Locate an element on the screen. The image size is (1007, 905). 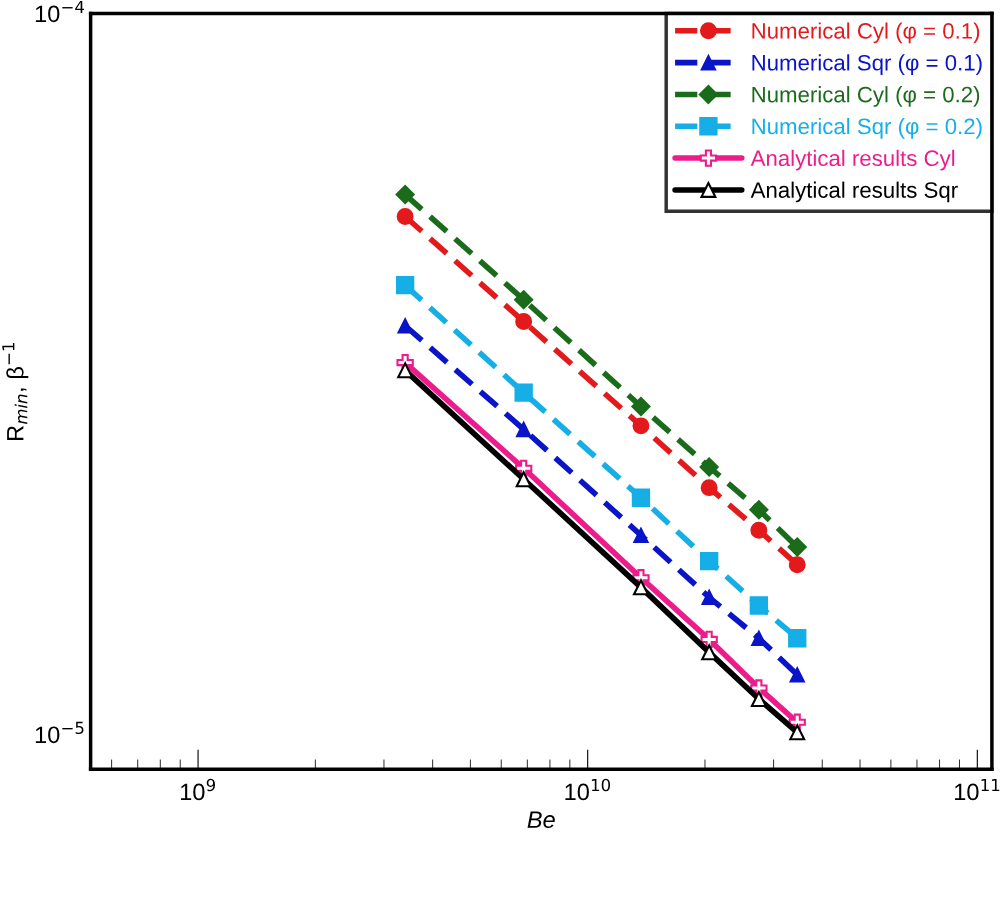
legend-label: Numerical Cyl (φ = 0.1) is located at coordinates (866, 33).